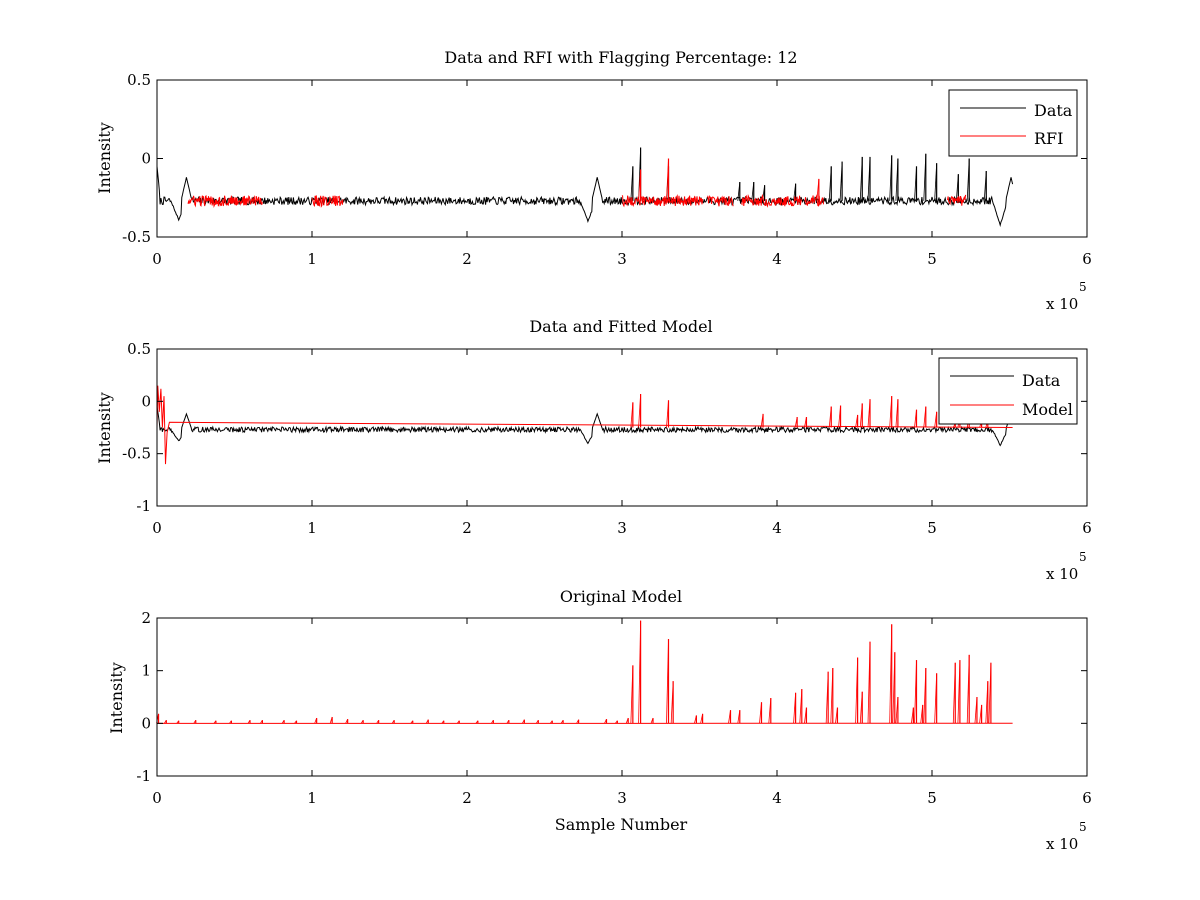 This screenshot has height=900, width=1200. I want to click on legend-label-rfi: RFI, so click(1048, 138).